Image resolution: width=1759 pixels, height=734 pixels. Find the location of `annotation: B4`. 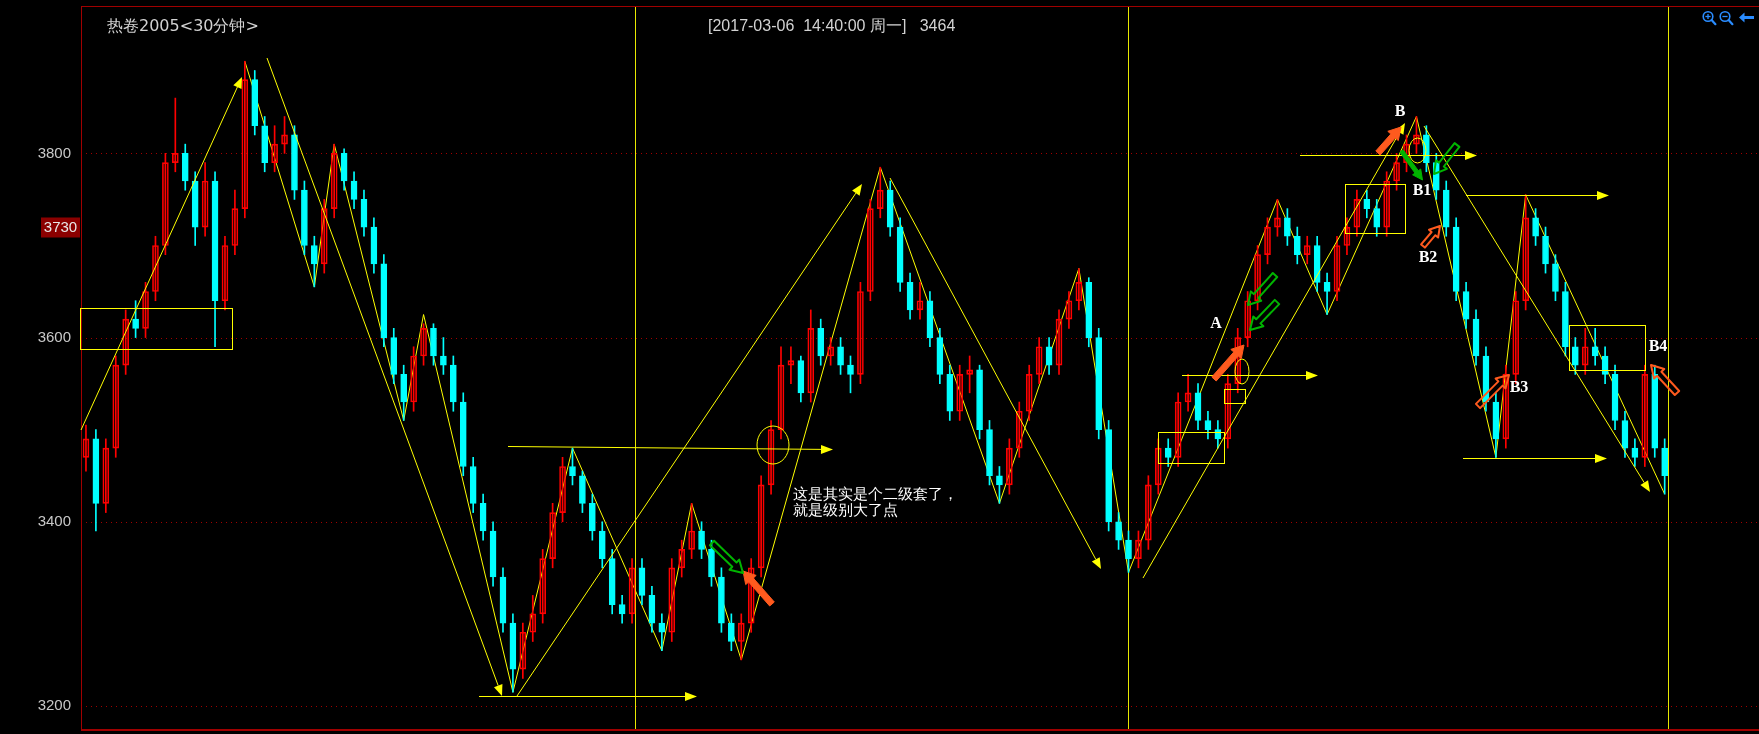

annotation: B4 is located at coordinates (1658, 346).